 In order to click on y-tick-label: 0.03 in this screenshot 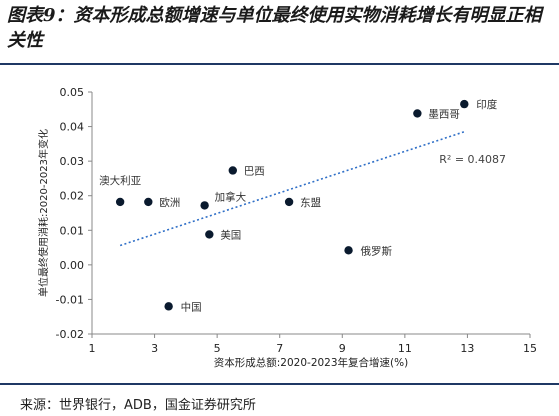, I will do `click(72, 161)`.